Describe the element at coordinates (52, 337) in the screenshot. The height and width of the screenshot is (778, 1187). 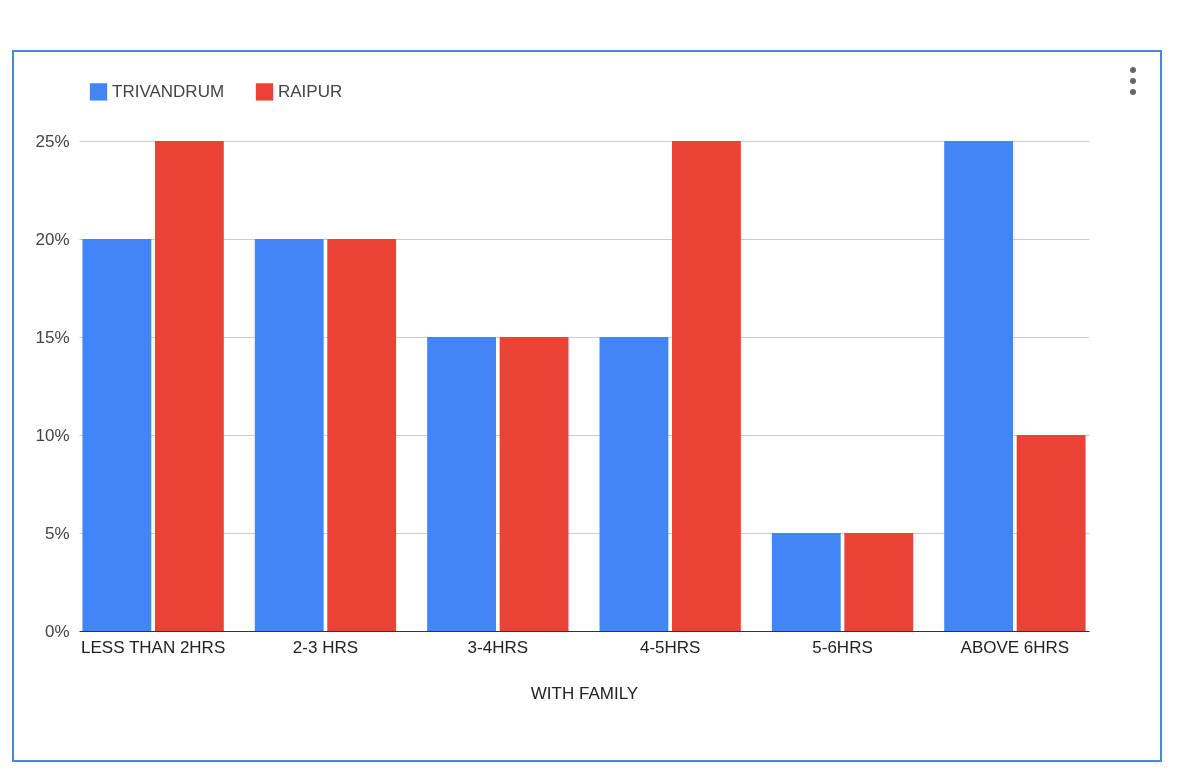
I see `y-tick-label: 15%` at that location.